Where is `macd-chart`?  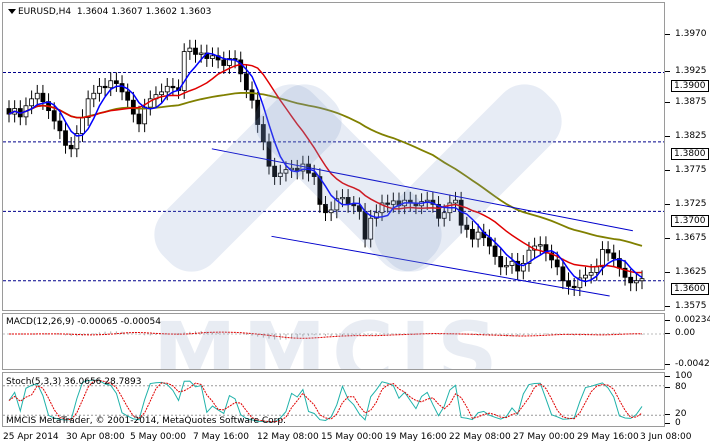 macd-chart is located at coordinates (334, 342).